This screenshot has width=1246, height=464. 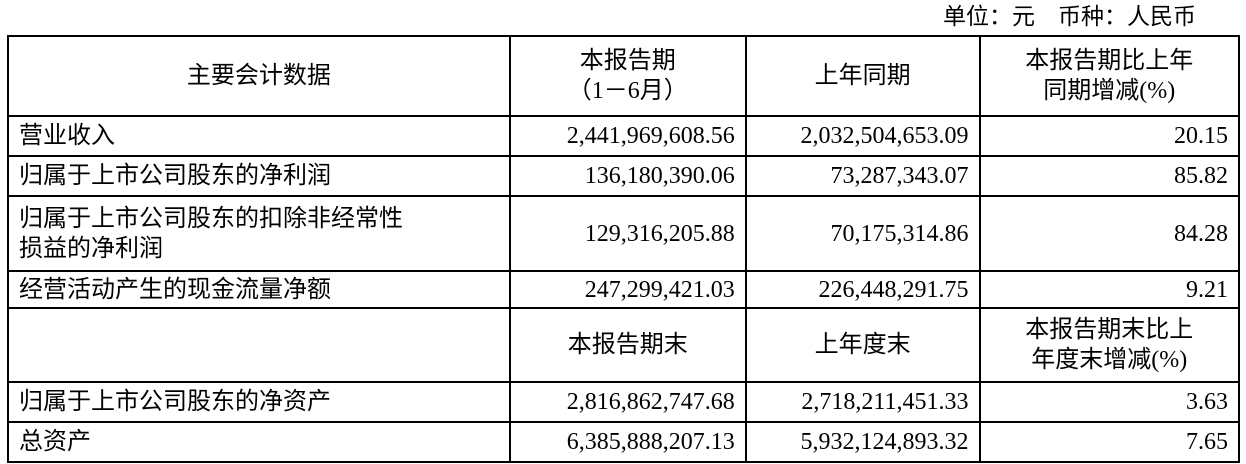 I want to click on header-prior-period: 上年同期, so click(x=862, y=76).